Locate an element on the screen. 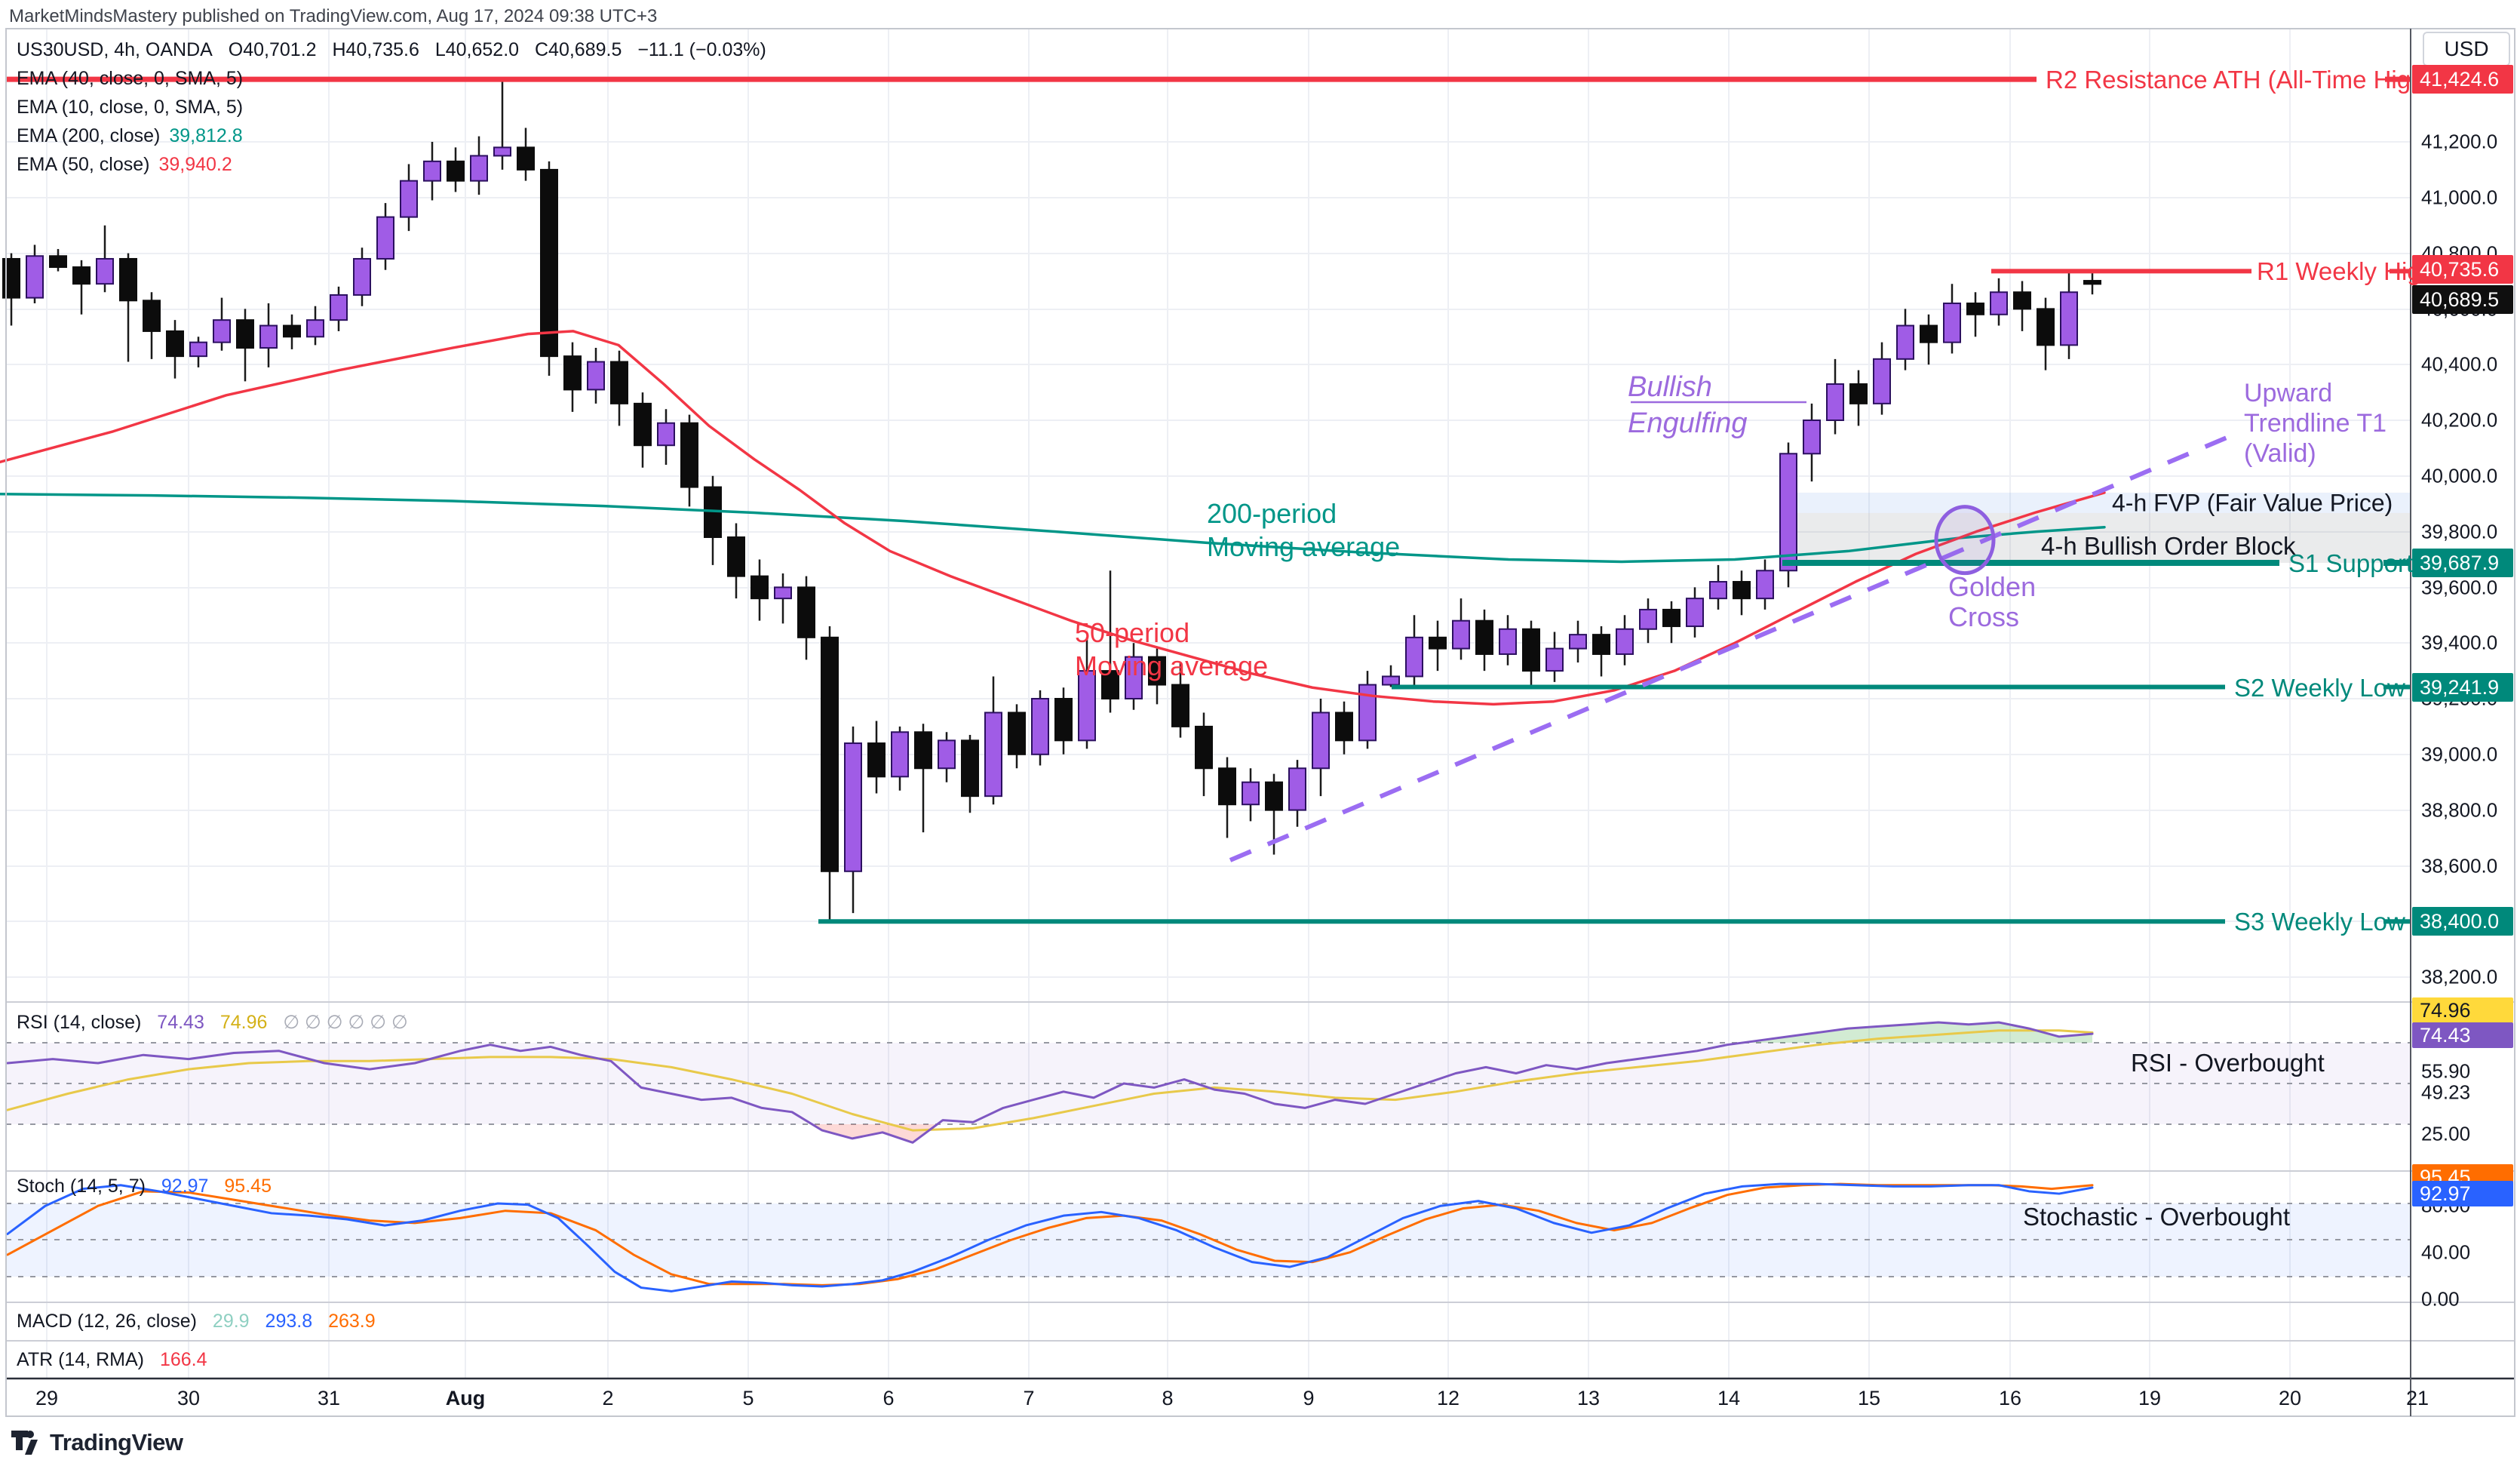  price-tick: 41,000.0 is located at coordinates (2459, 198).